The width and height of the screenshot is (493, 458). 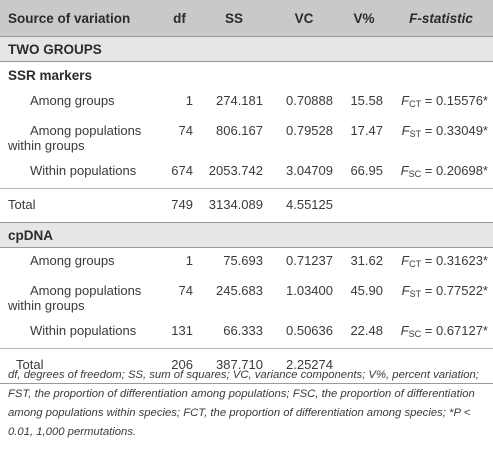 What do you see at coordinates (234, 366) in the screenshot?
I see `total-ss: 387.710` at bounding box center [234, 366].